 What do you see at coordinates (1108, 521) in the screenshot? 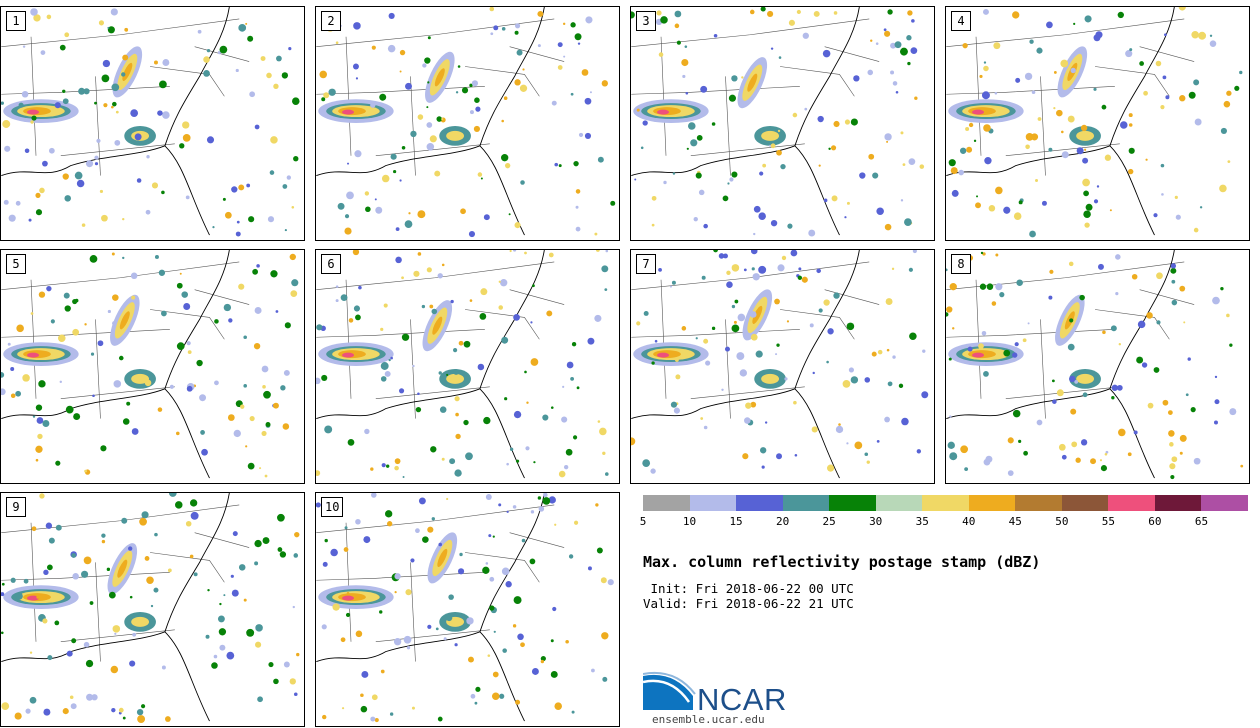
I see `colorbar-tick: 55` at bounding box center [1108, 521].